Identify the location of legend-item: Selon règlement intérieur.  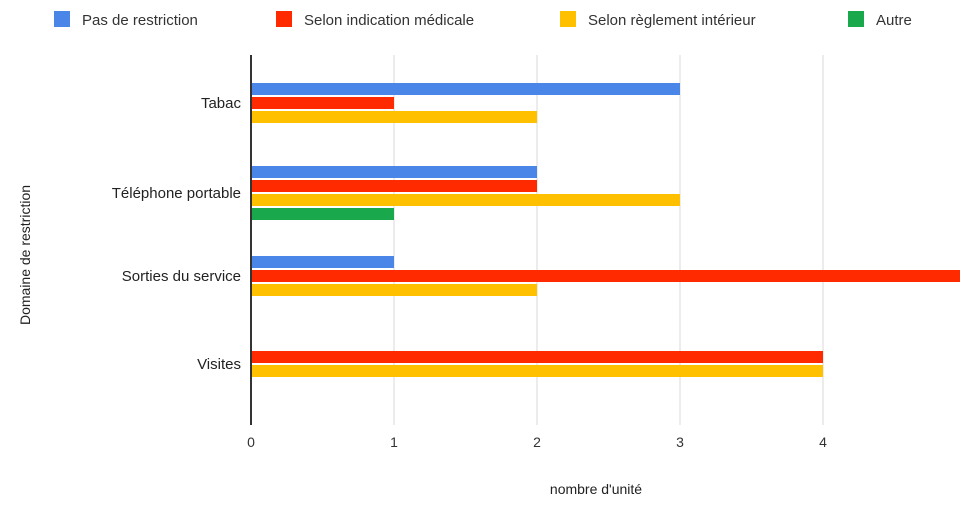
(658, 20).